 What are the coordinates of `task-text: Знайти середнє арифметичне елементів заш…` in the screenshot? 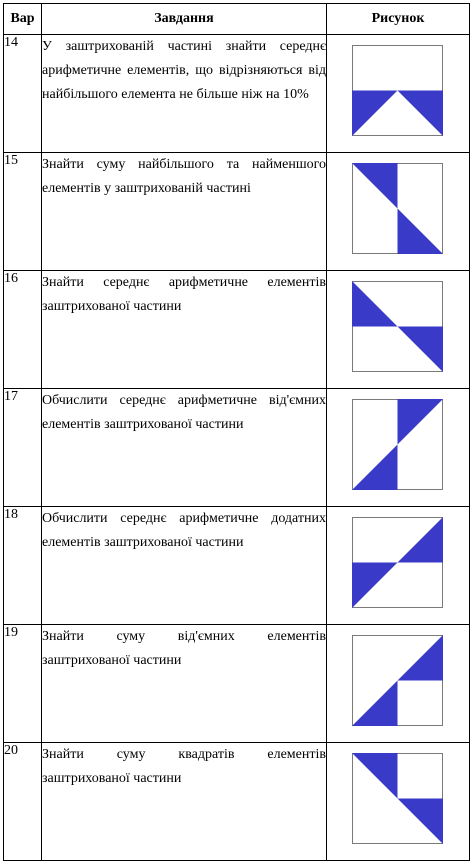 It's located at (184, 329).